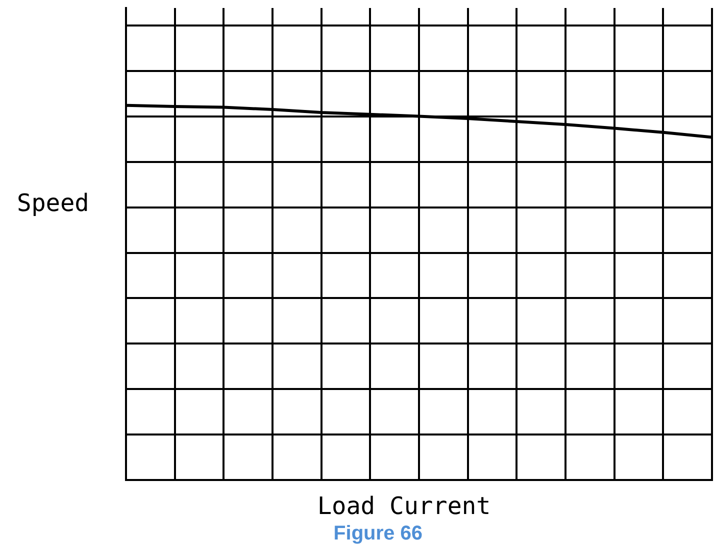 Image resolution: width=726 pixels, height=547 pixels. I want to click on y-axis-title: Speed, so click(53, 203).